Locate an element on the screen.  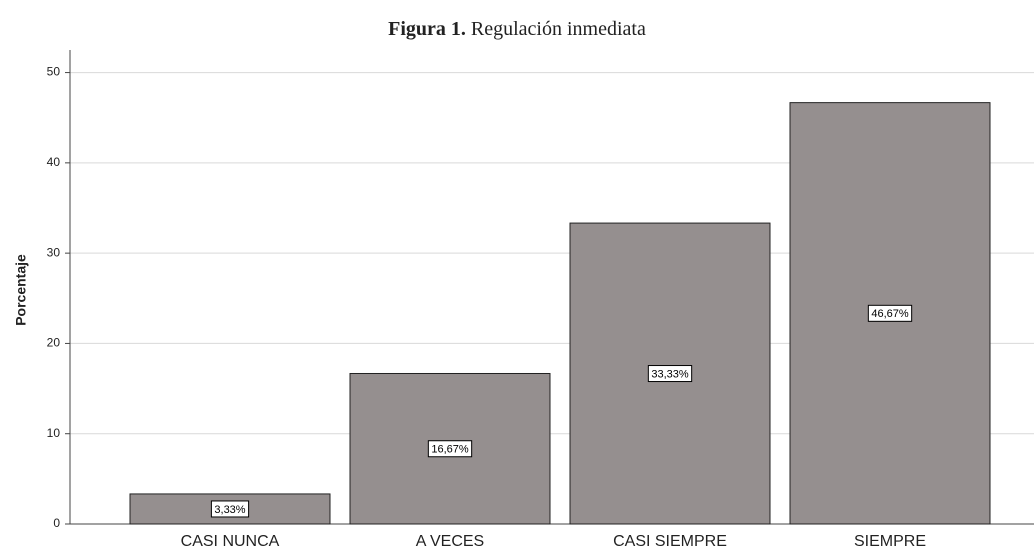
y-tick-label: 50 is located at coordinates (54, 72).